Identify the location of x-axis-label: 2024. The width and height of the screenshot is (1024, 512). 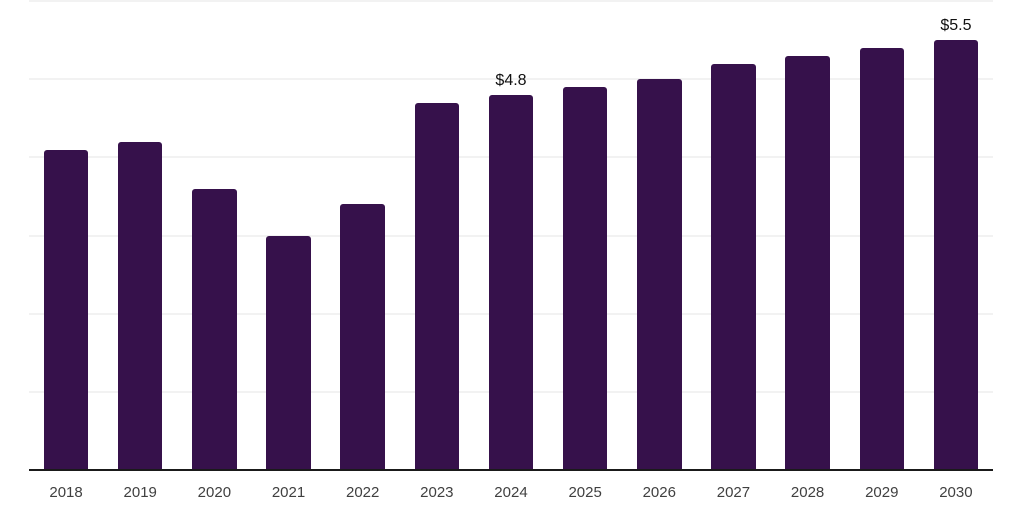
(511, 492).